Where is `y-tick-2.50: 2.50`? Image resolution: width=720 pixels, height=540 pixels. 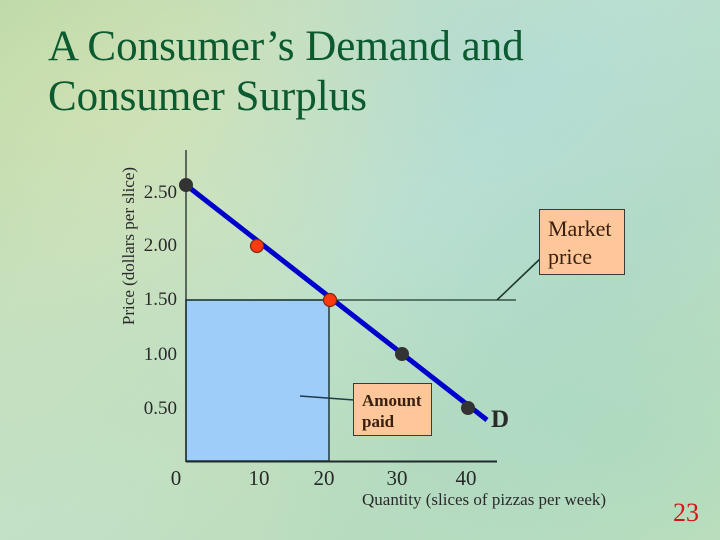 y-tick-2.50: 2.50 is located at coordinates (160, 192).